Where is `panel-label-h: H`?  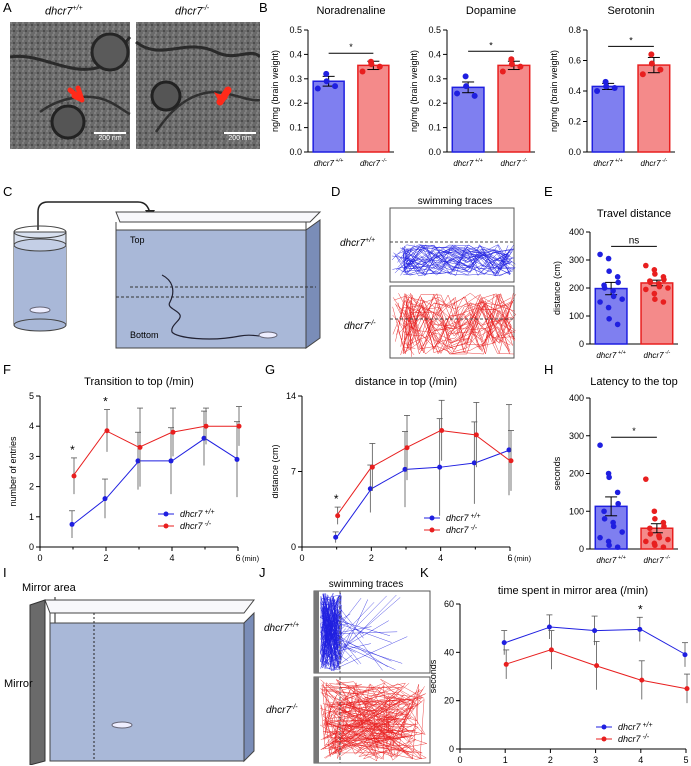 panel-label-h: H is located at coordinates (549, 369).